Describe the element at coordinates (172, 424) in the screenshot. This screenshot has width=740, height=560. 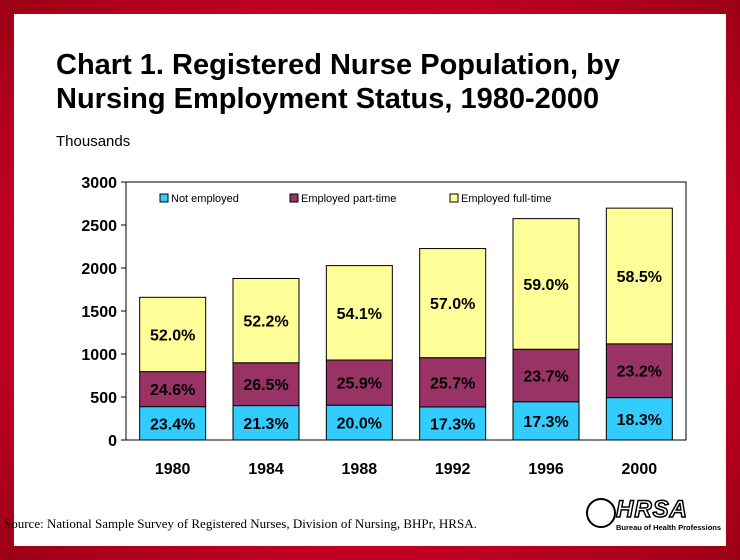
I see `data-label: 23.4%` at that location.